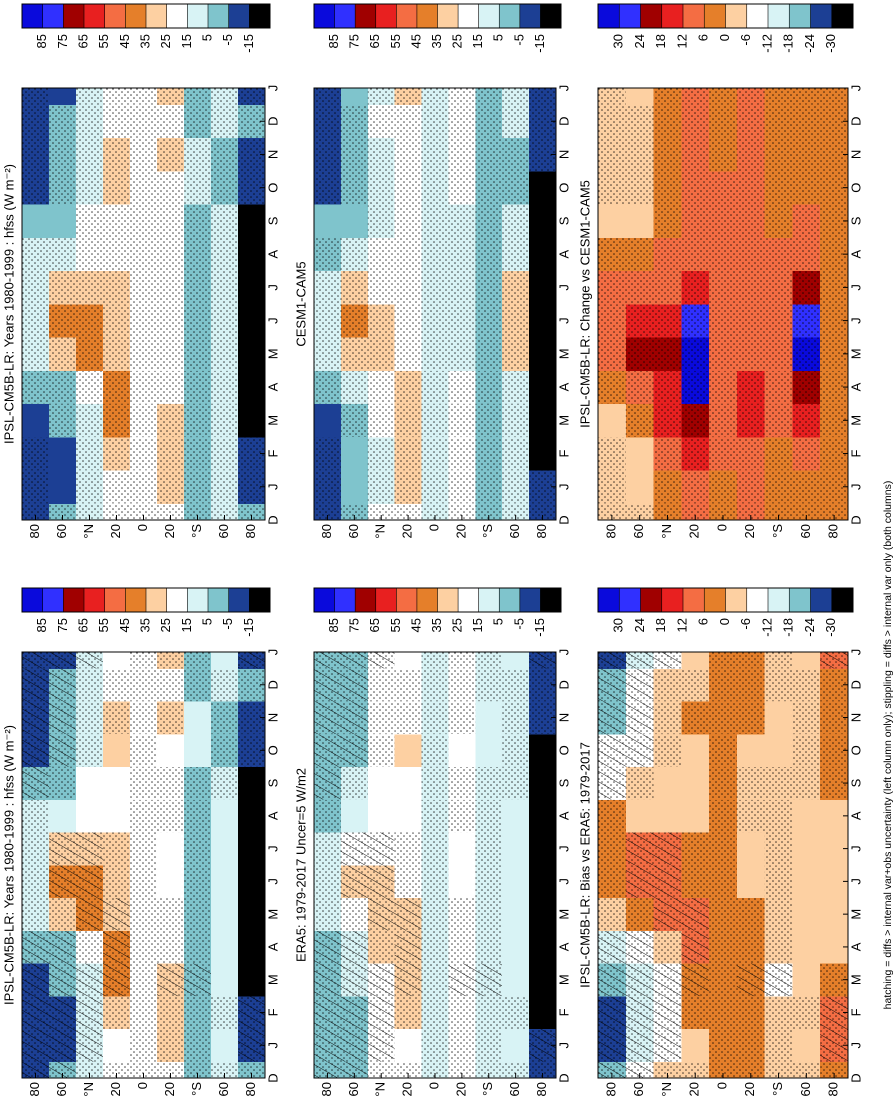 The image size is (895, 1100). I want to click on y-tick-label: 80, so click(610, 1089).